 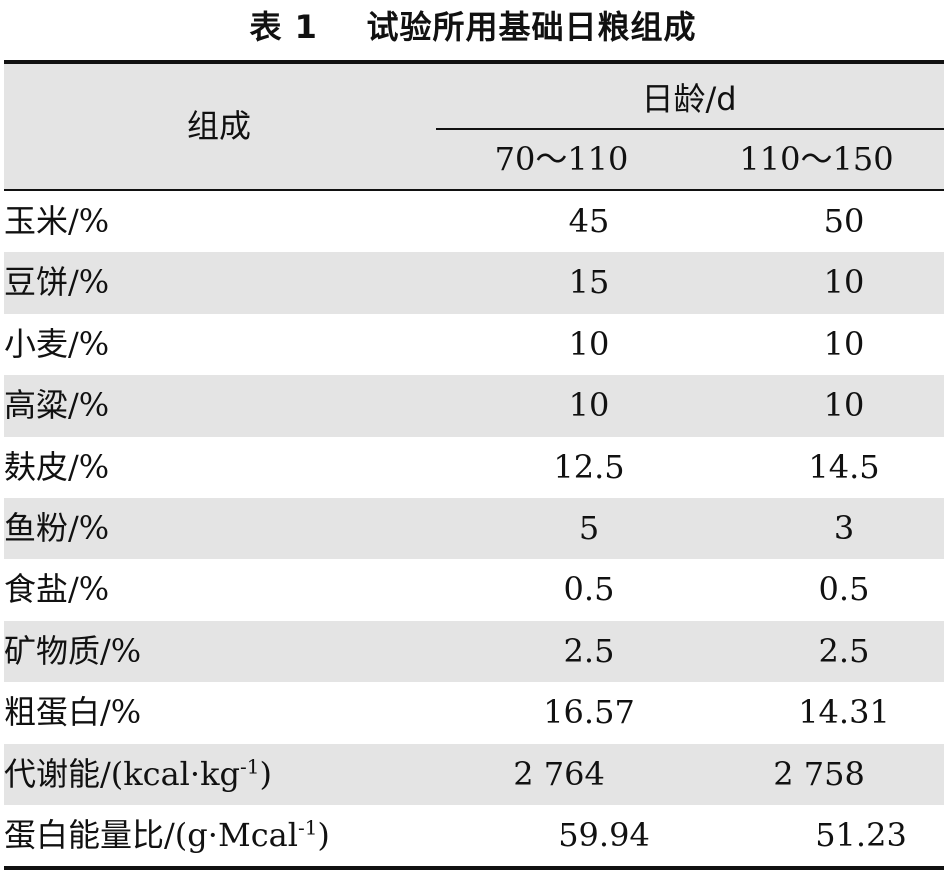 I want to click on row-label-unit: /(g·Mcal, so click(x=231, y=834).